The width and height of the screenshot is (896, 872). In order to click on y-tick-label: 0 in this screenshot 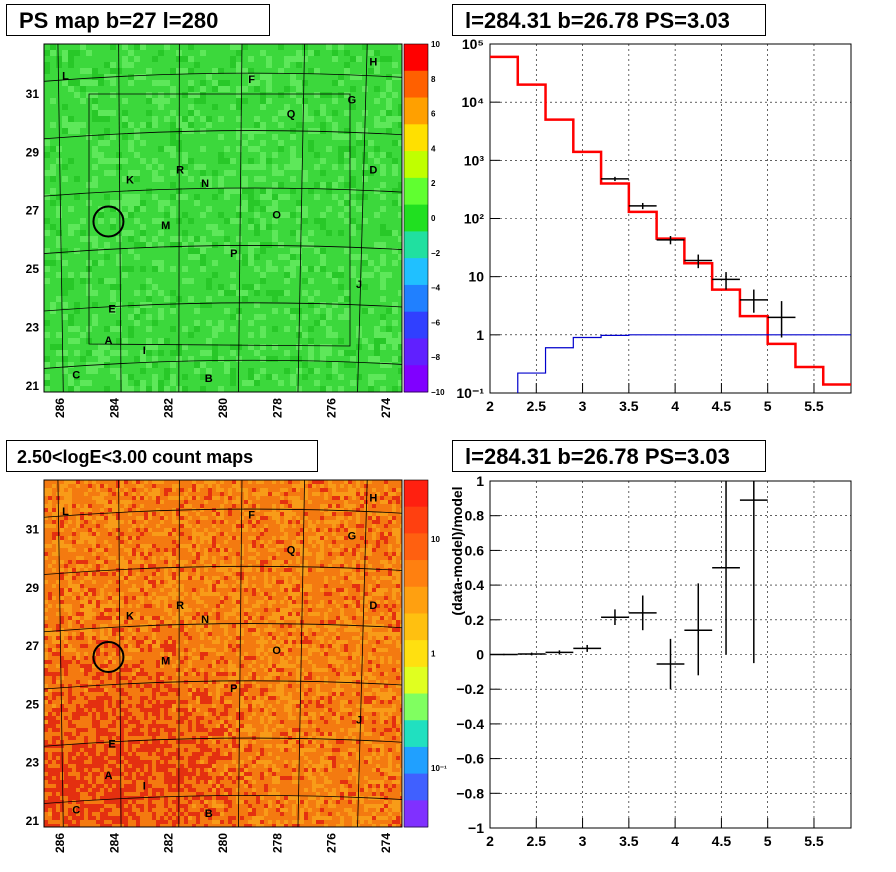, I will do `click(480, 655)`.